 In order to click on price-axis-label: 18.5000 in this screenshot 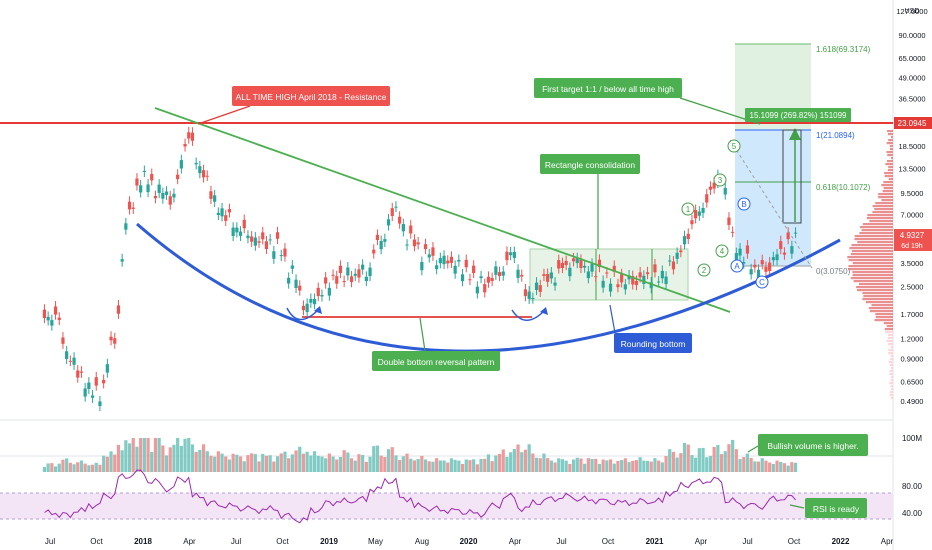, I will do `click(911, 146)`.